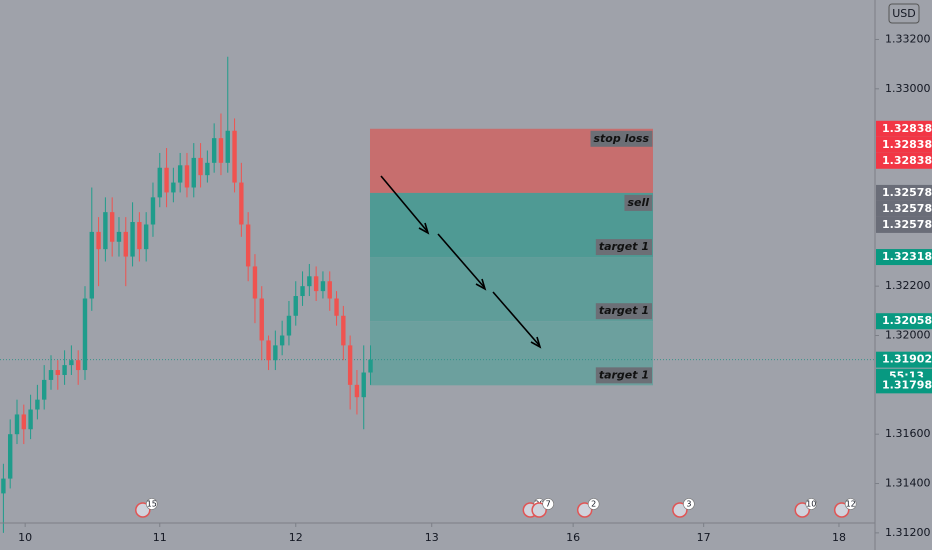  I want to click on y-tick-label: 1.31400, so click(908, 483).